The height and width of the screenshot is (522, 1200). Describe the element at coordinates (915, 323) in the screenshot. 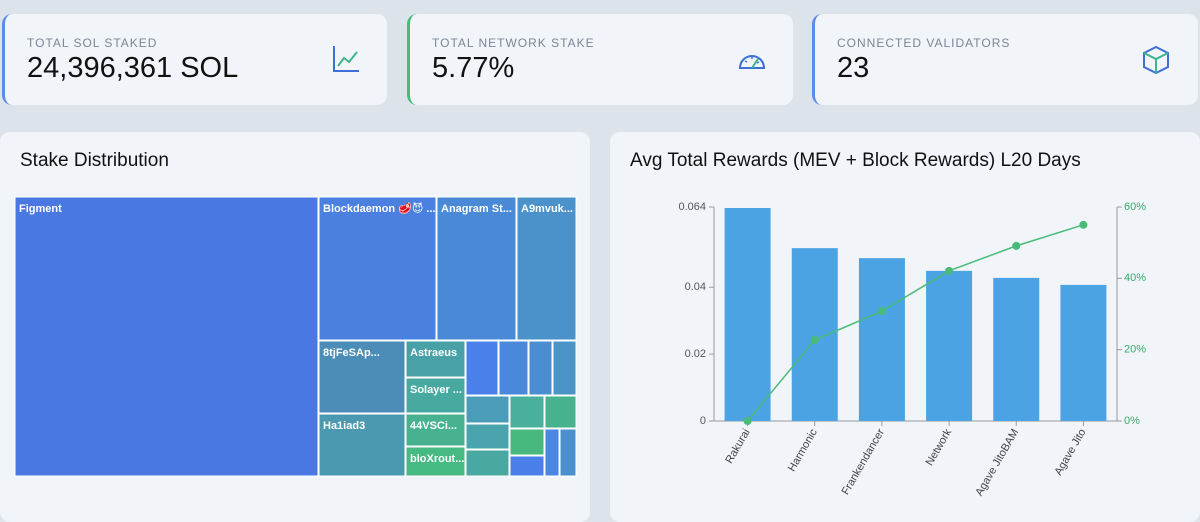

I see `line` at that location.